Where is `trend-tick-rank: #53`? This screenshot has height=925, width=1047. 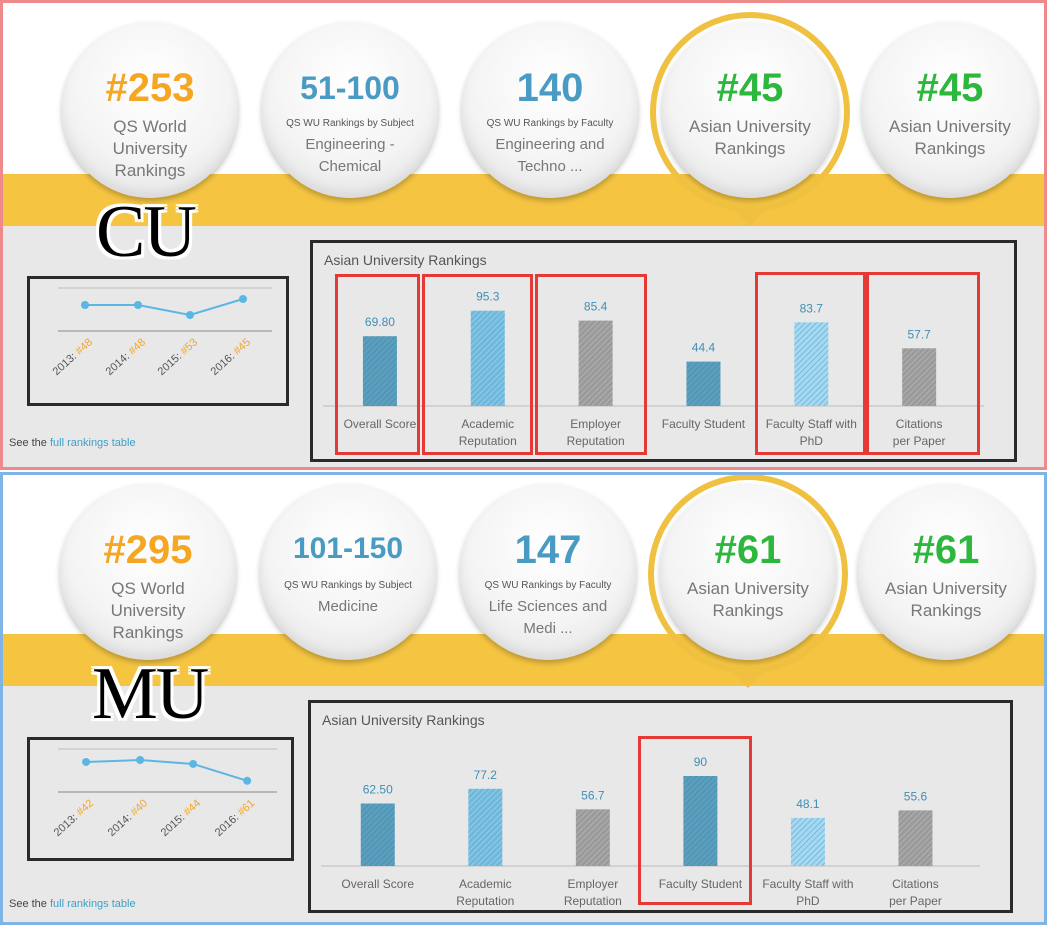
trend-tick-rank: #53 is located at coordinates (189, 346).